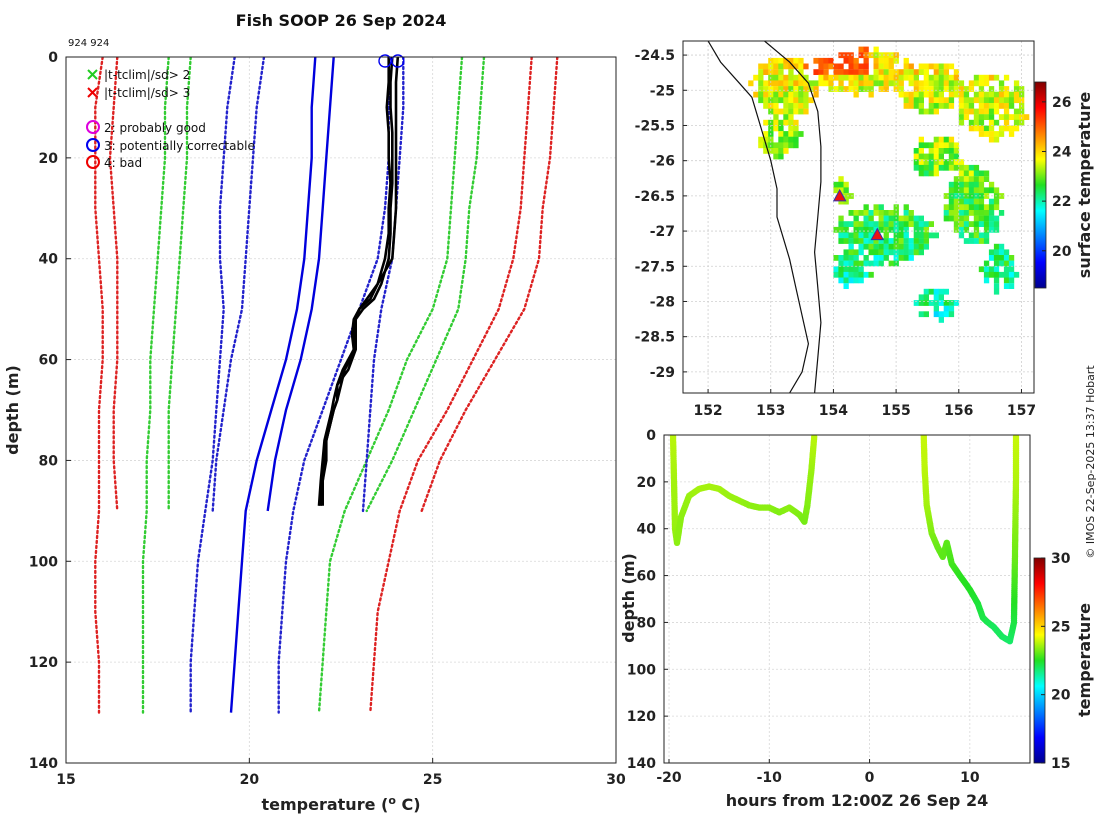  Describe the element at coordinates (616, 780) in the screenshot. I see `profile-xtick-label-3: 30` at that location.